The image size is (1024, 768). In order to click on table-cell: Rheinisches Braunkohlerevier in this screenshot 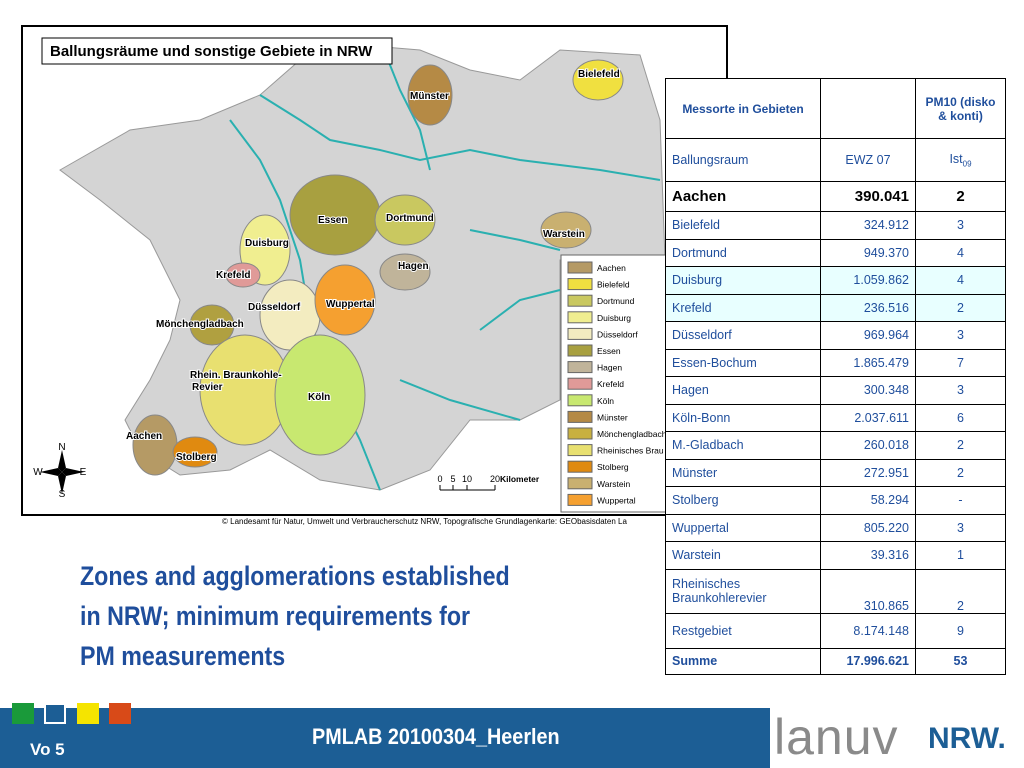, I will do `click(743, 591)`.